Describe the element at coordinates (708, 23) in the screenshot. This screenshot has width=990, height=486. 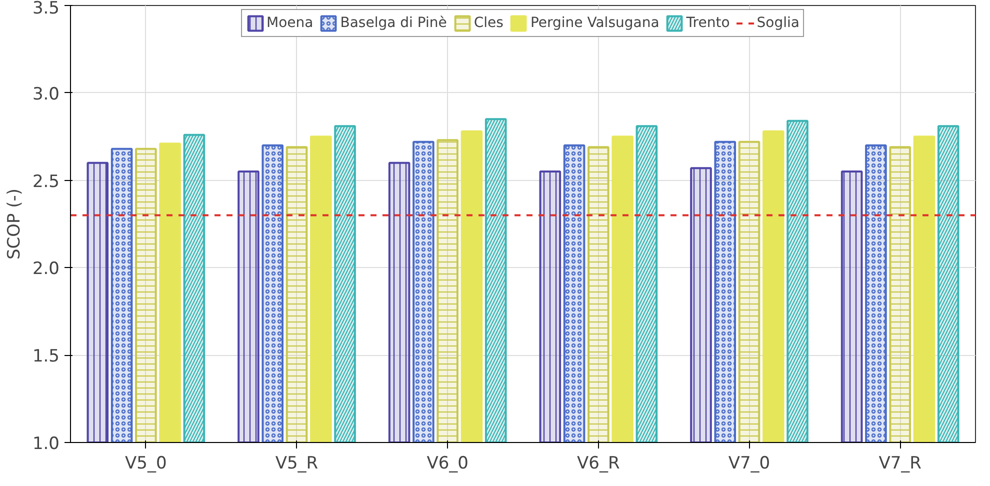
I see `legend-label: Trento` at that location.